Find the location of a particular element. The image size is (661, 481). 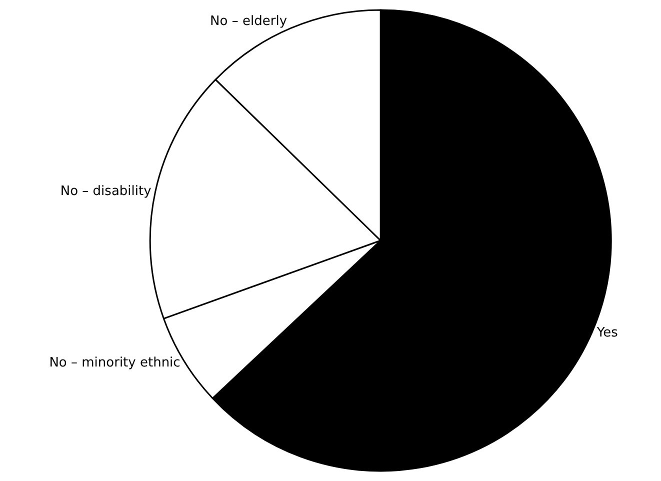

slice-label: Yes is located at coordinates (607, 333).